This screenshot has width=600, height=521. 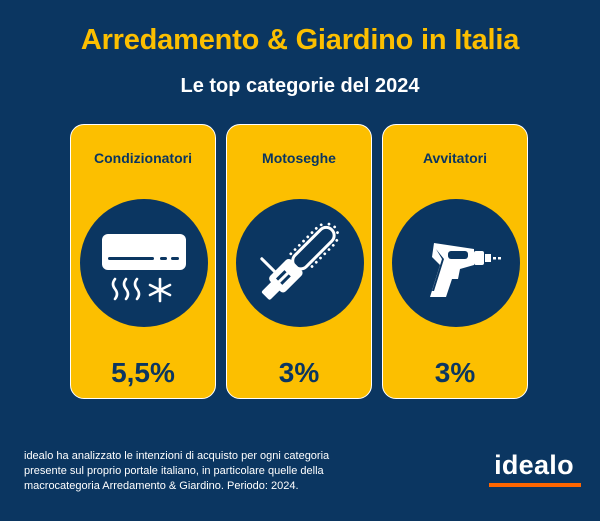 What do you see at coordinates (465, 270) in the screenshot?
I see `screwdriver-drill-icon` at bounding box center [465, 270].